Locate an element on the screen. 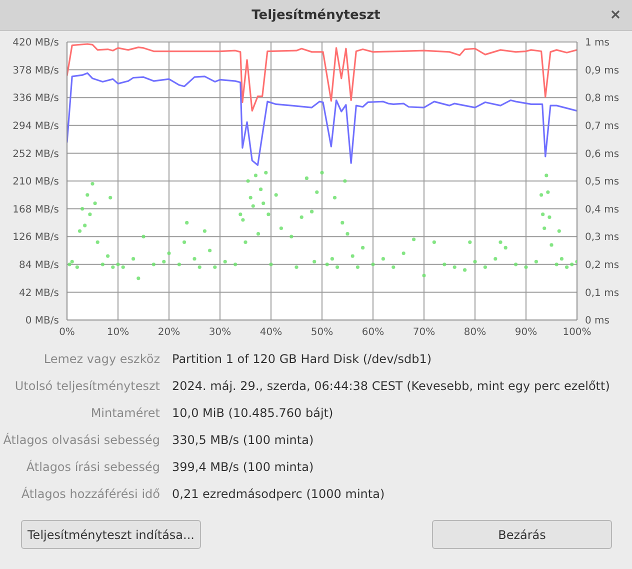 The height and width of the screenshot is (569, 632). y-tick-label: 378 MB/s is located at coordinates (35, 70).